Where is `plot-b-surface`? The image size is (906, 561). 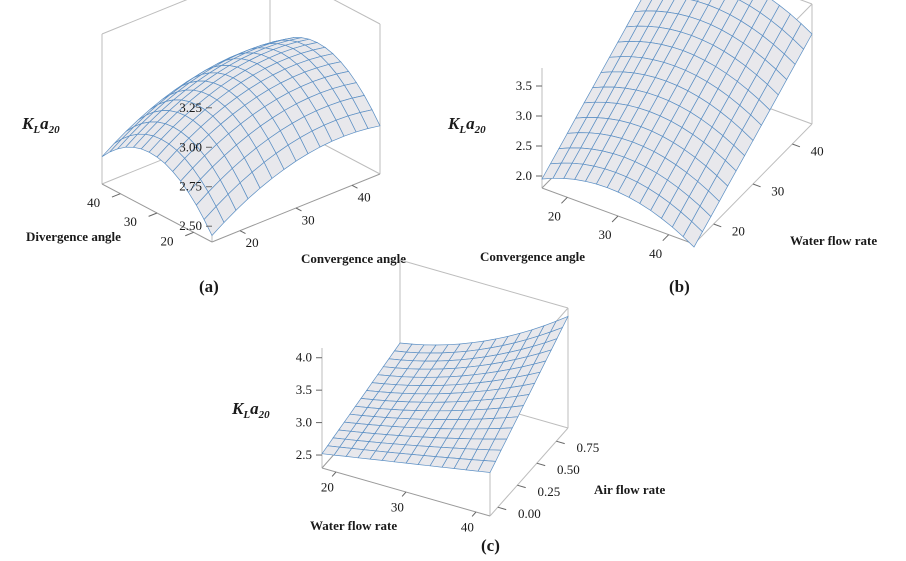 plot-b-surface is located at coordinates (677, 124).